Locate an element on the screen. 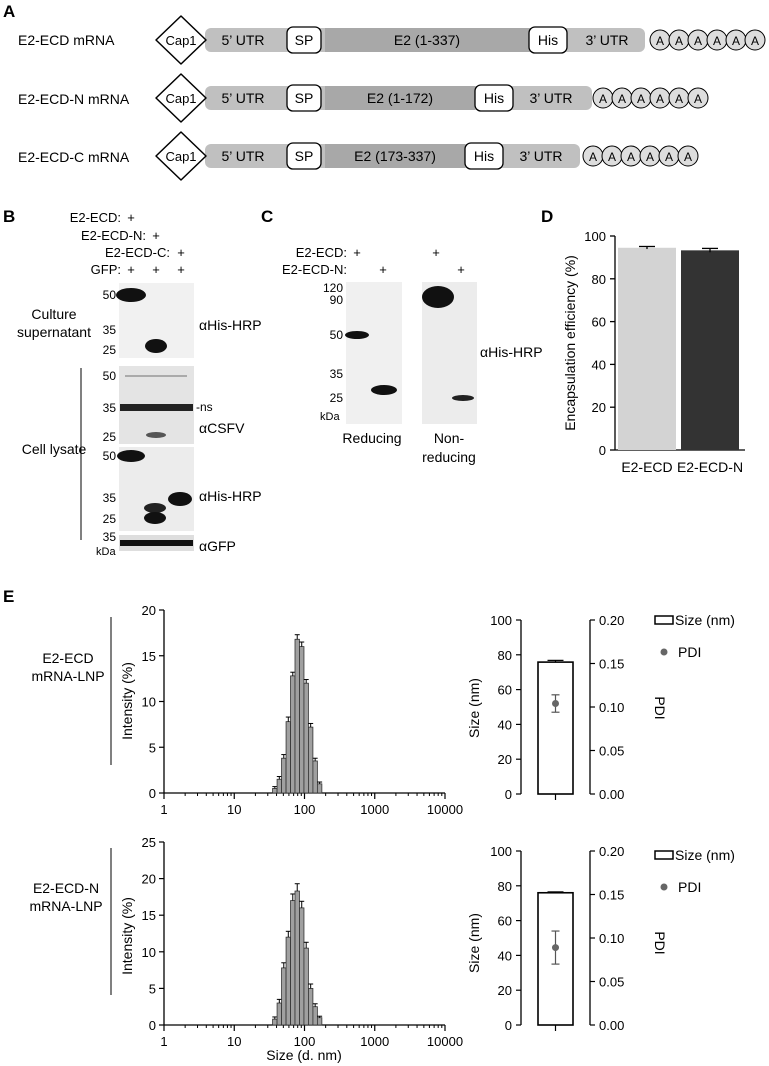 The image size is (769, 1066). sp-label: SP is located at coordinates (304, 156).